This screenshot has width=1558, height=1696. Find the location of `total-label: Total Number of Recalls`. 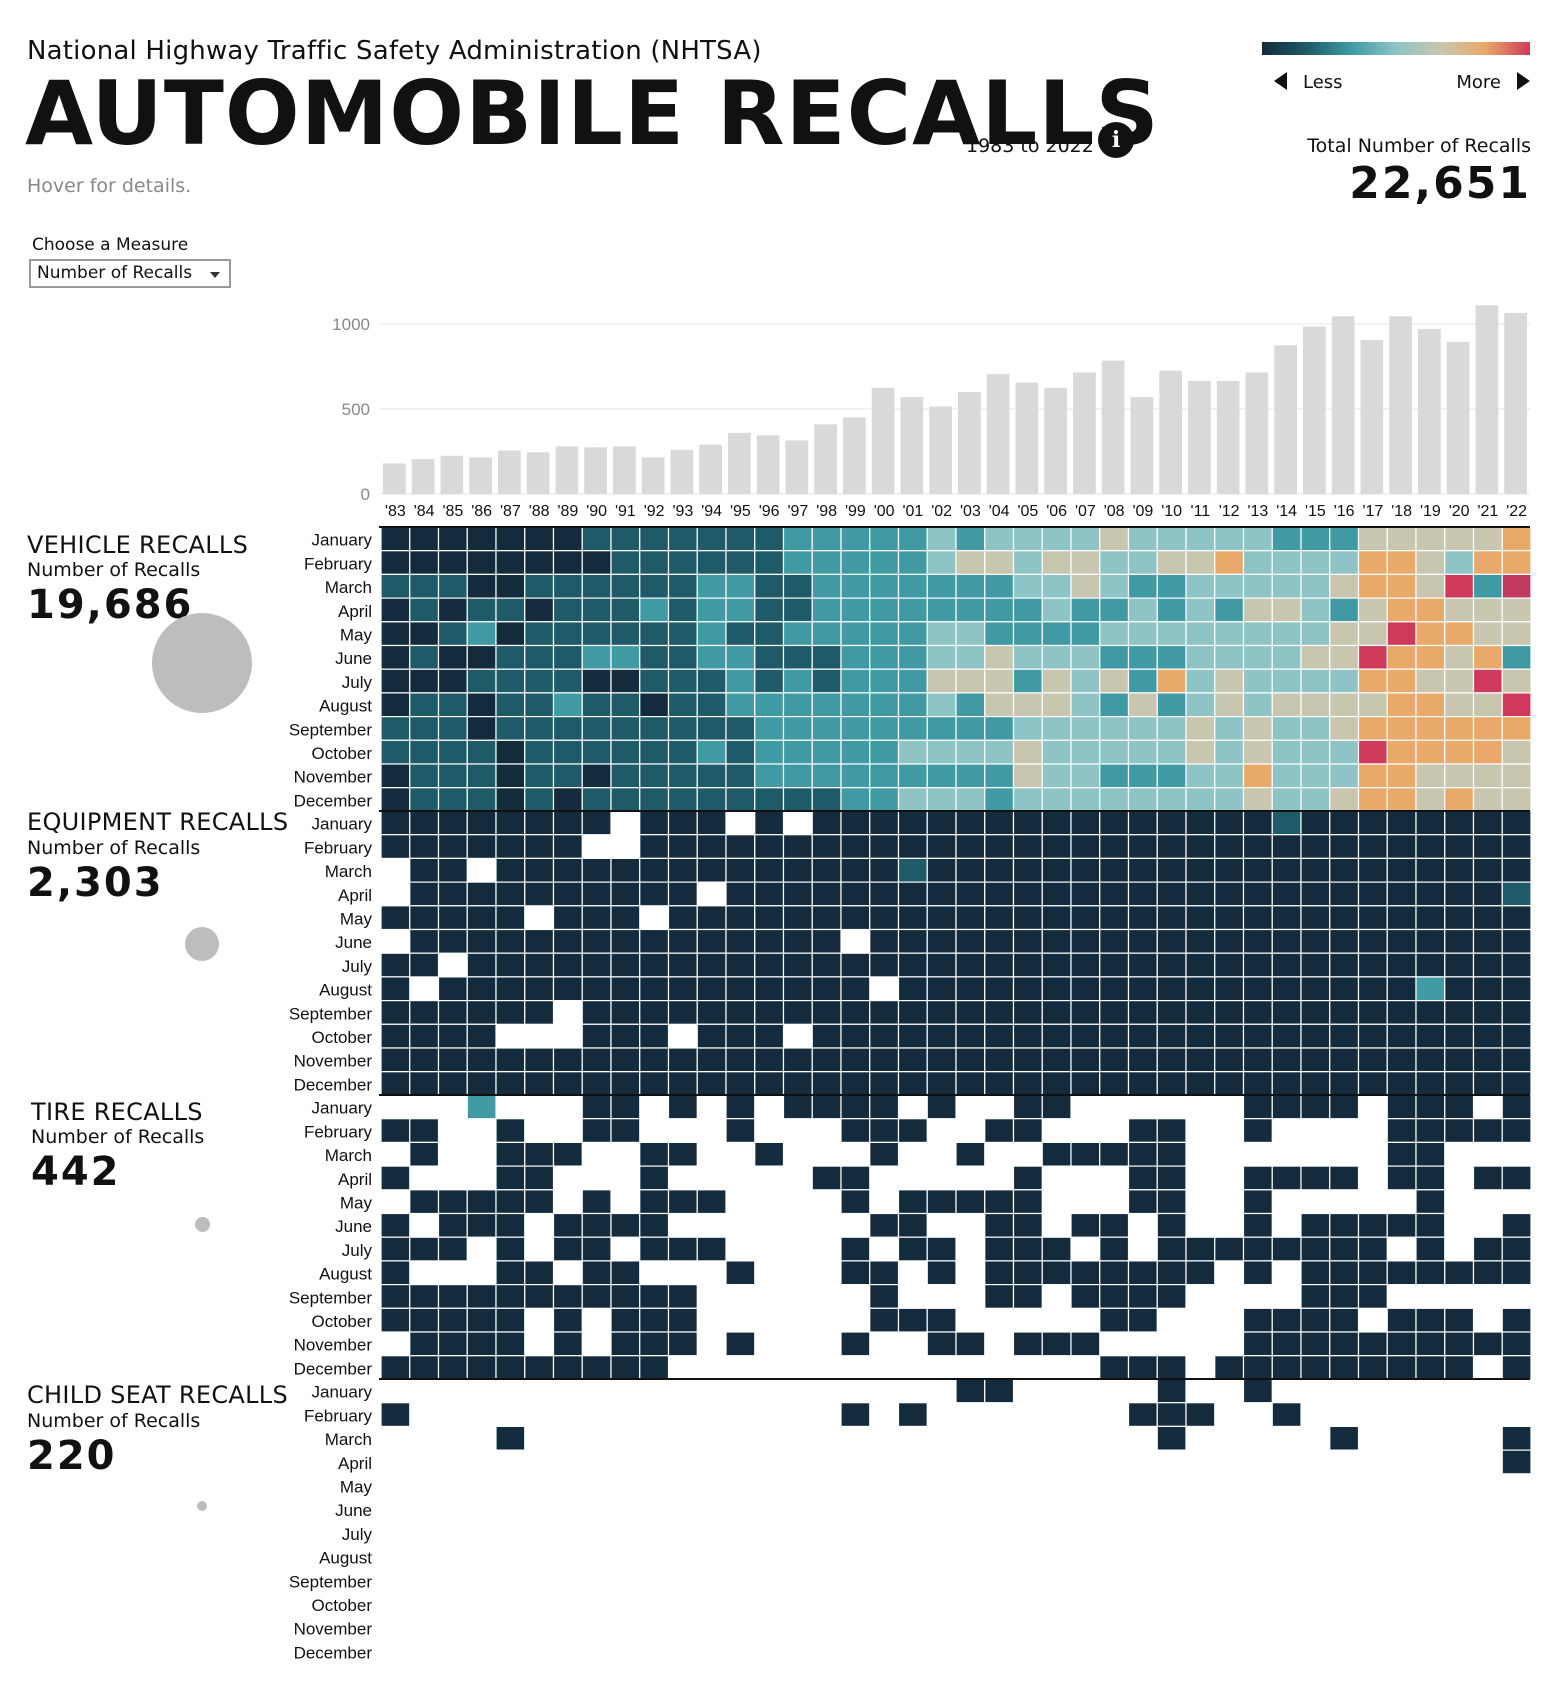

total-label: Total Number of Recalls is located at coordinates (1419, 146).